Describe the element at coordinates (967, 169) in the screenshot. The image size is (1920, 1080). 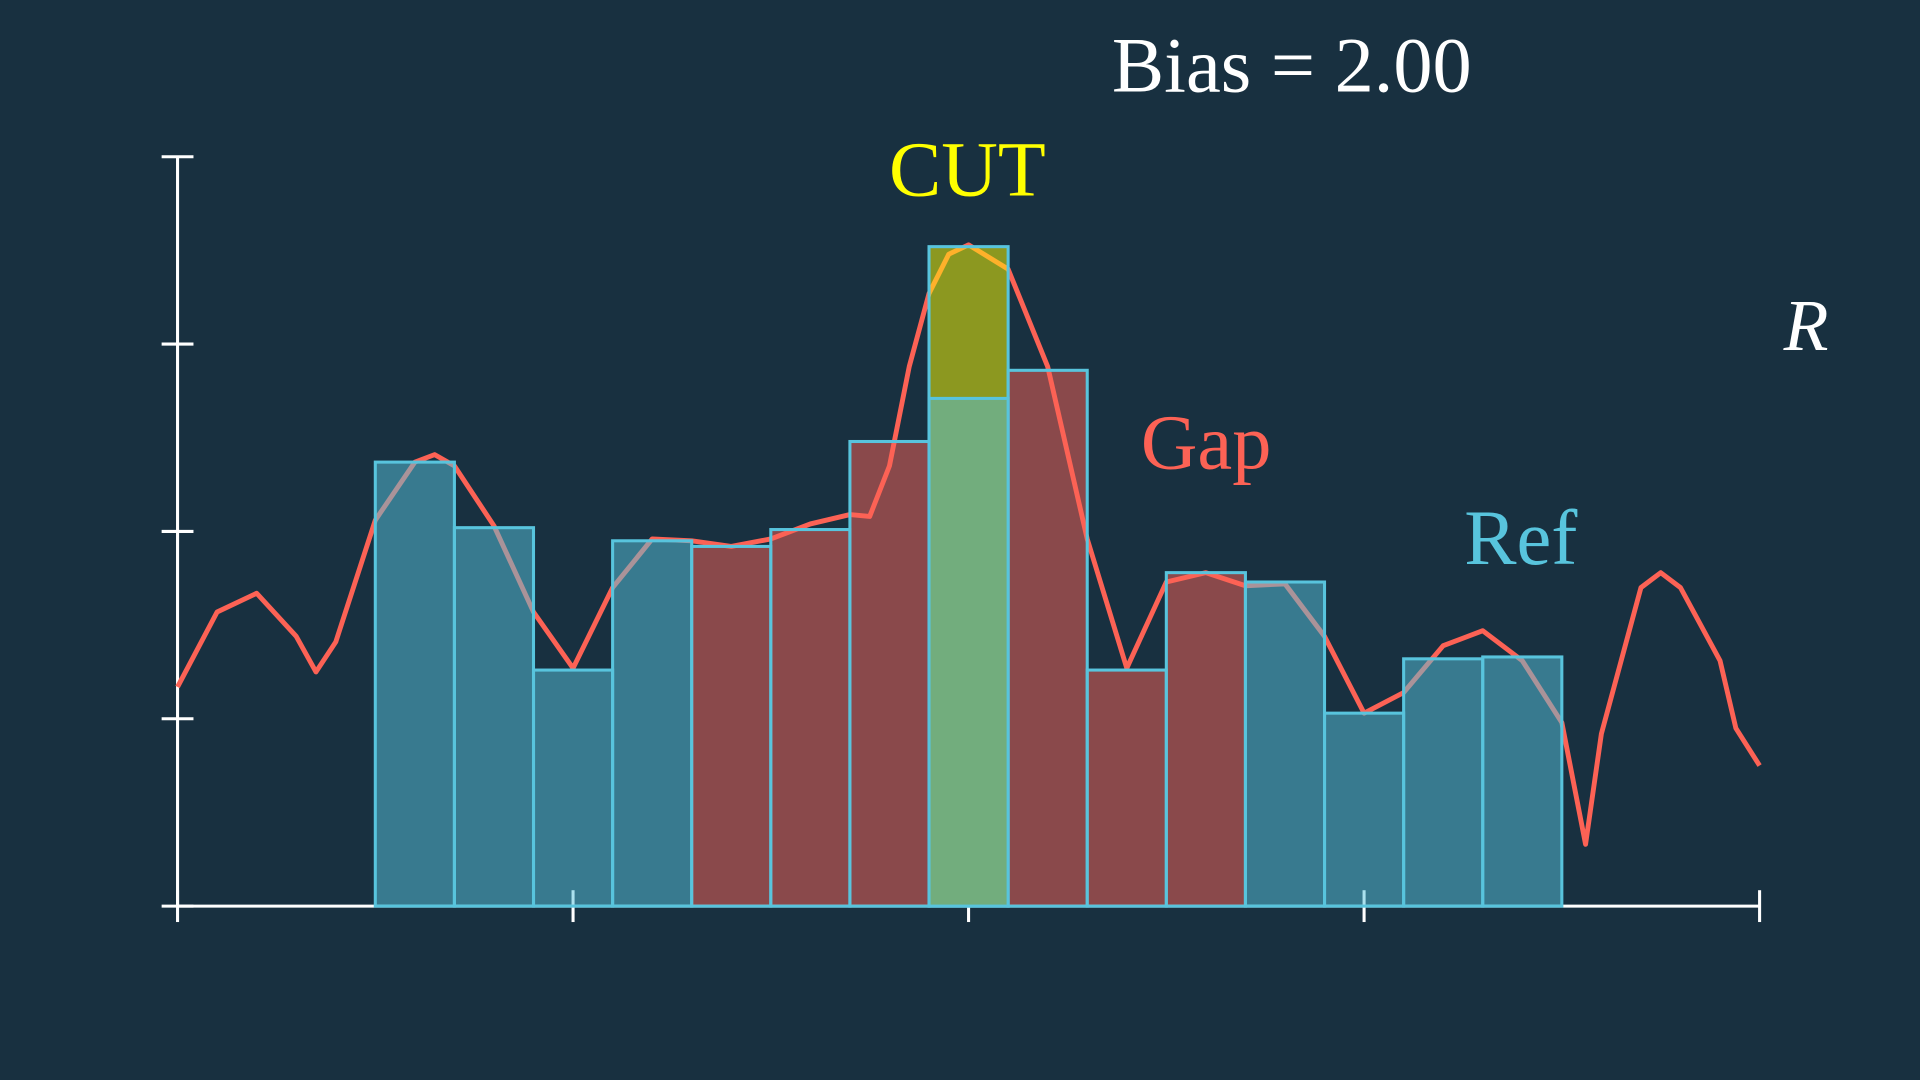
I see `annotation: CUT` at that location.